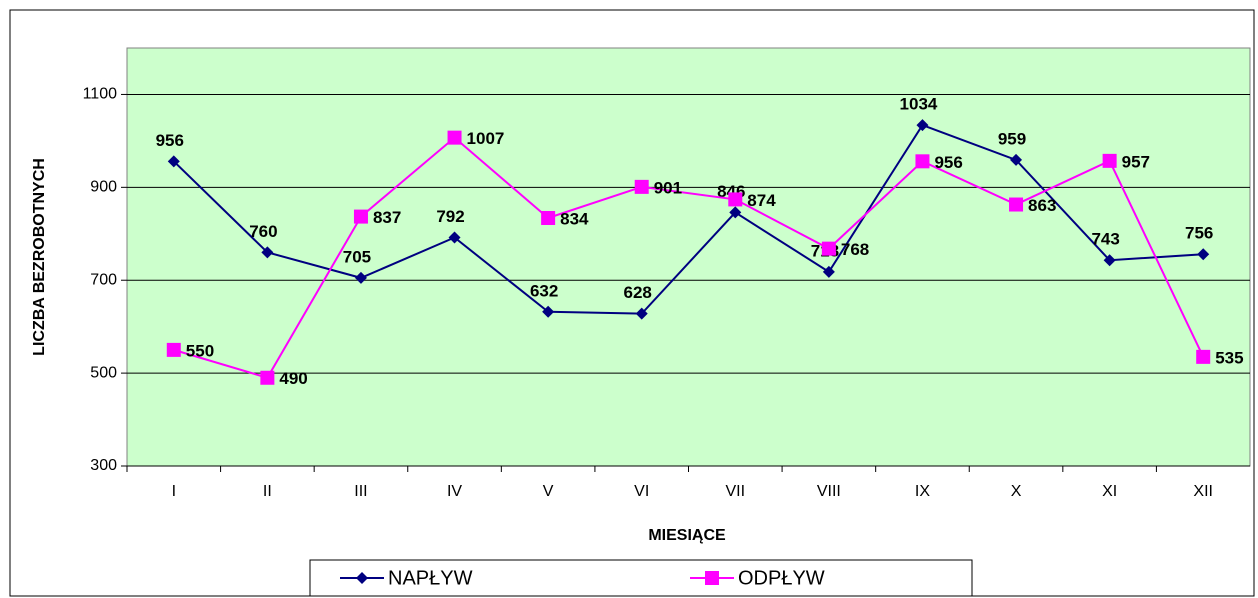  I want to click on data-label: 874, so click(761, 200).